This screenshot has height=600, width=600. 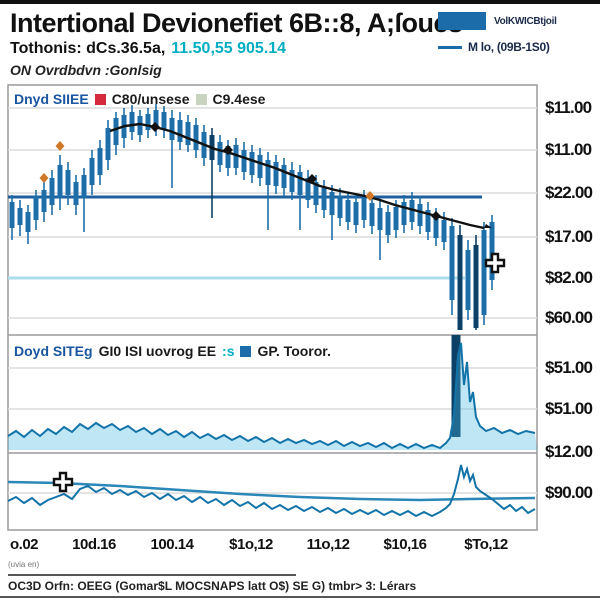 What do you see at coordinates (569, 451) in the screenshot?
I see `y-axis-label: $12.00` at bounding box center [569, 451].